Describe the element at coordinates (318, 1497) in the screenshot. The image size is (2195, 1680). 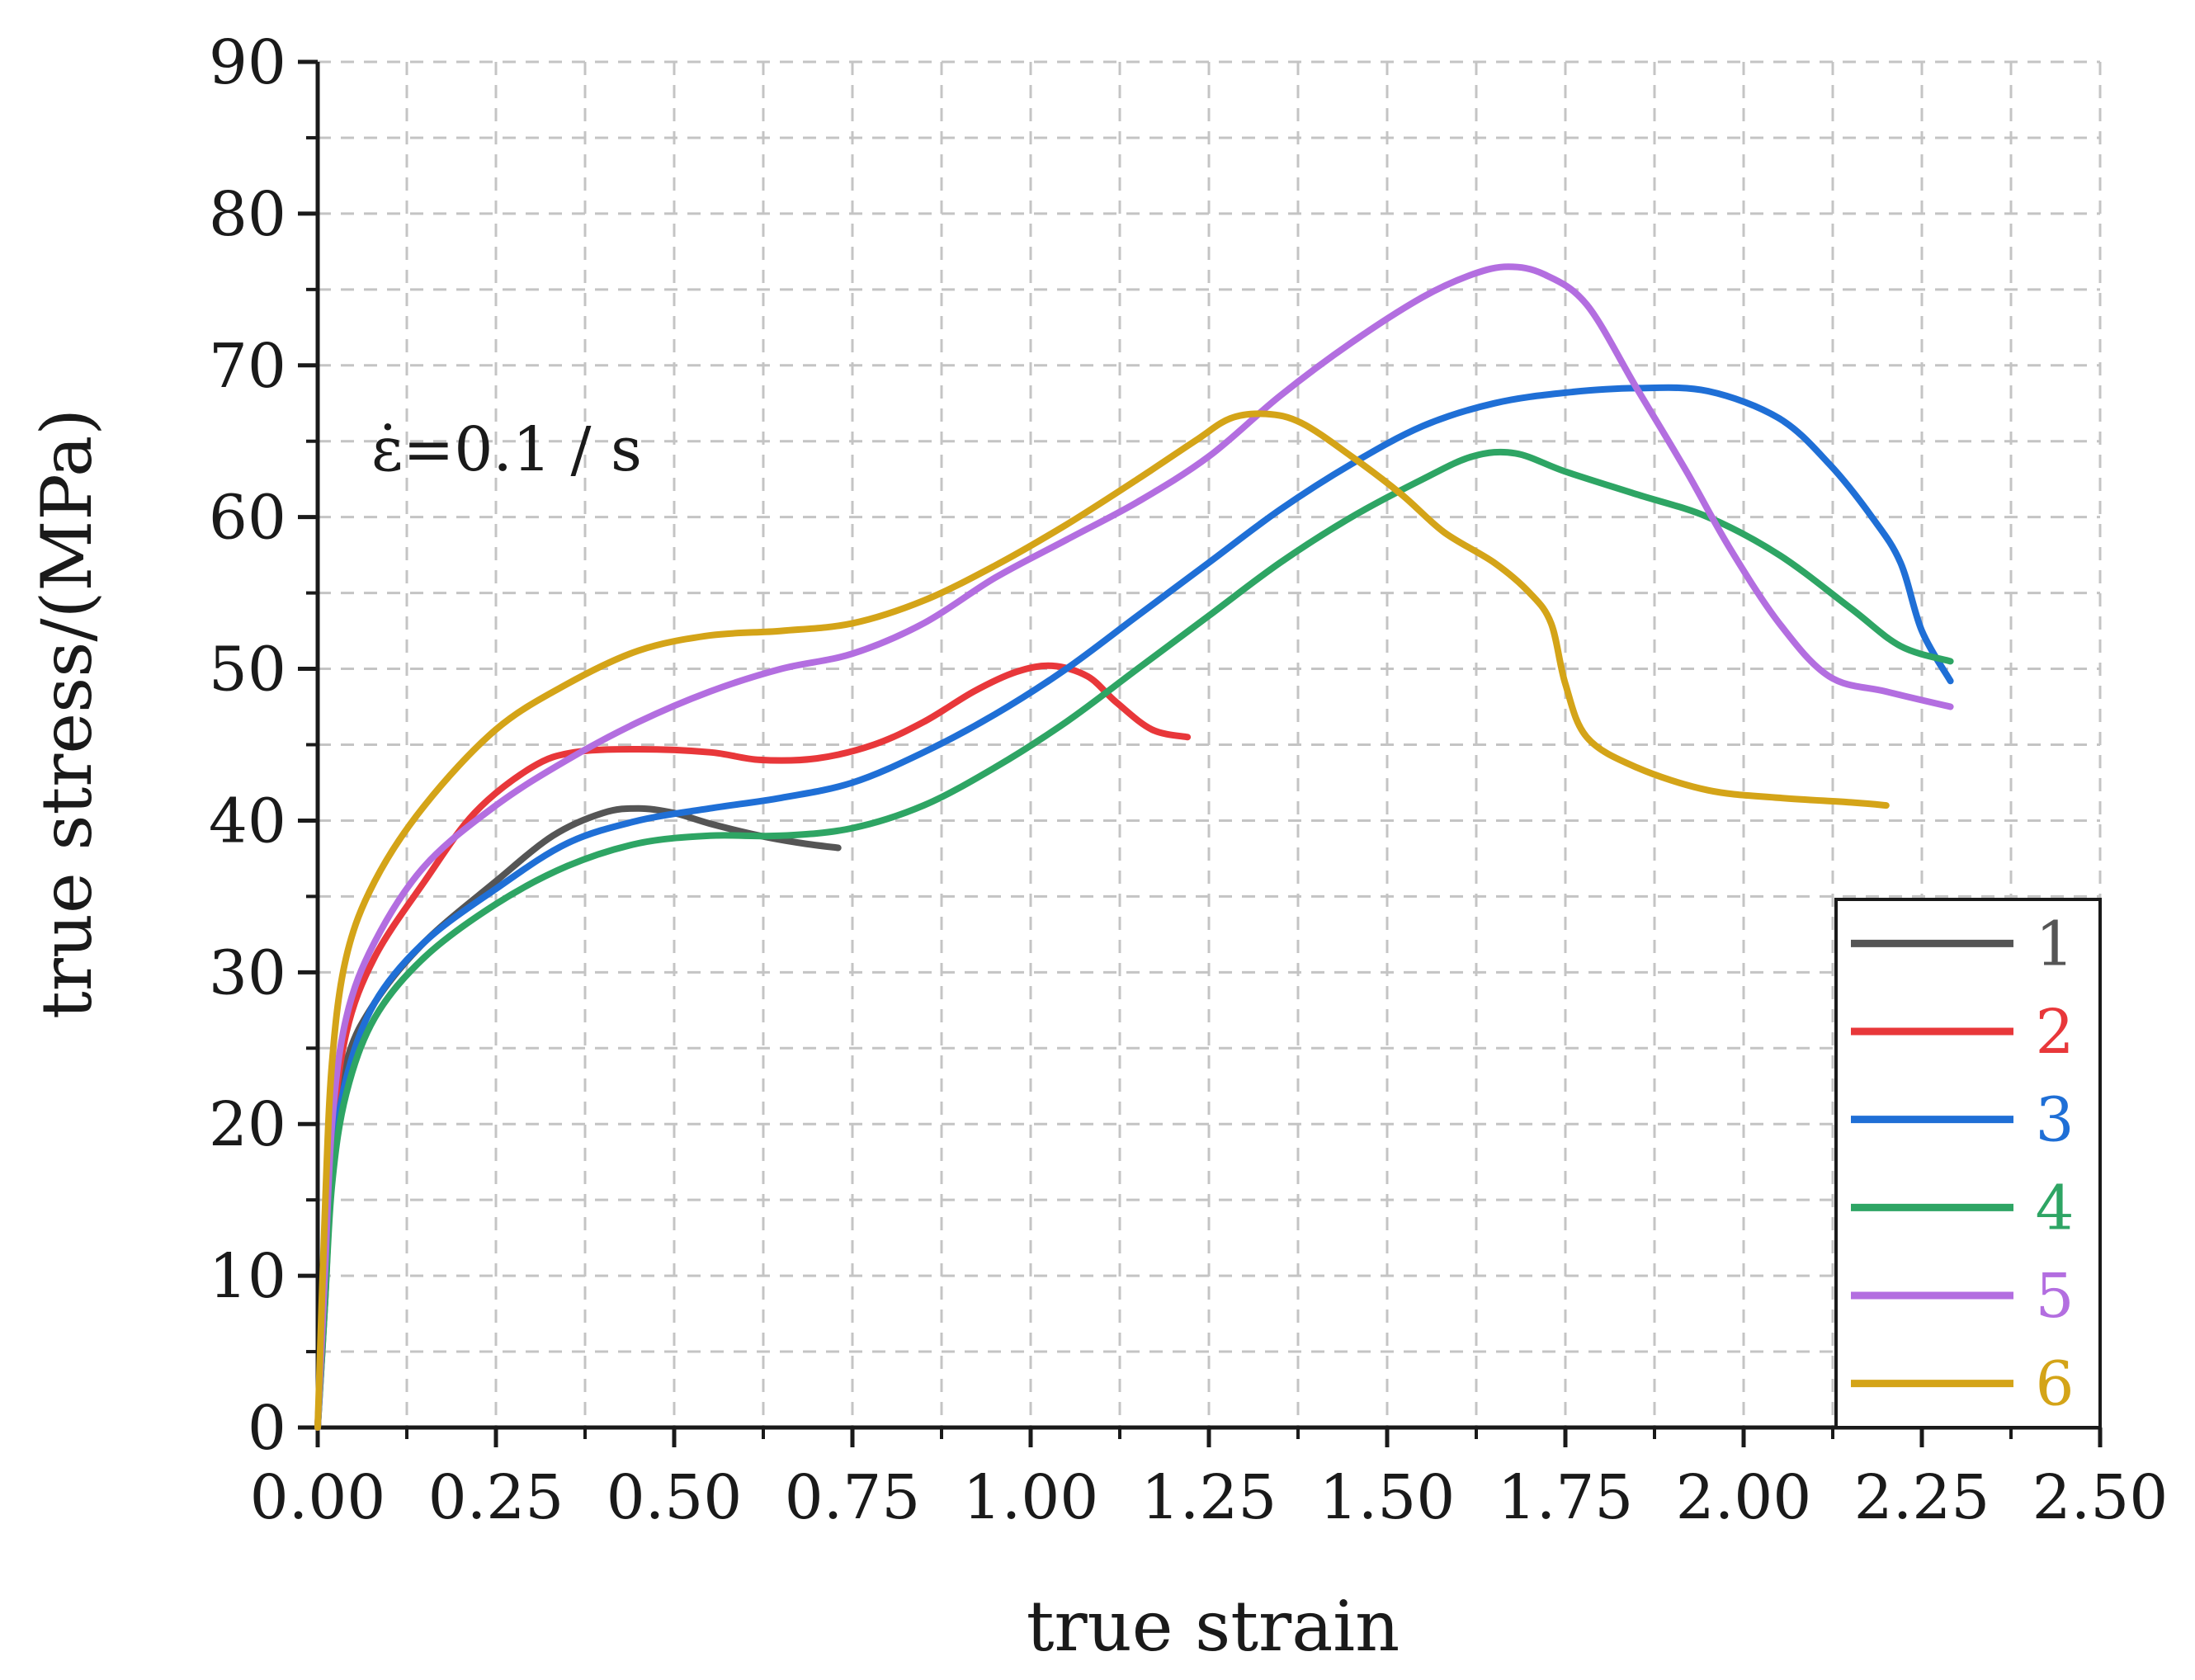
I see `x-tick-label: 0.00` at that location.